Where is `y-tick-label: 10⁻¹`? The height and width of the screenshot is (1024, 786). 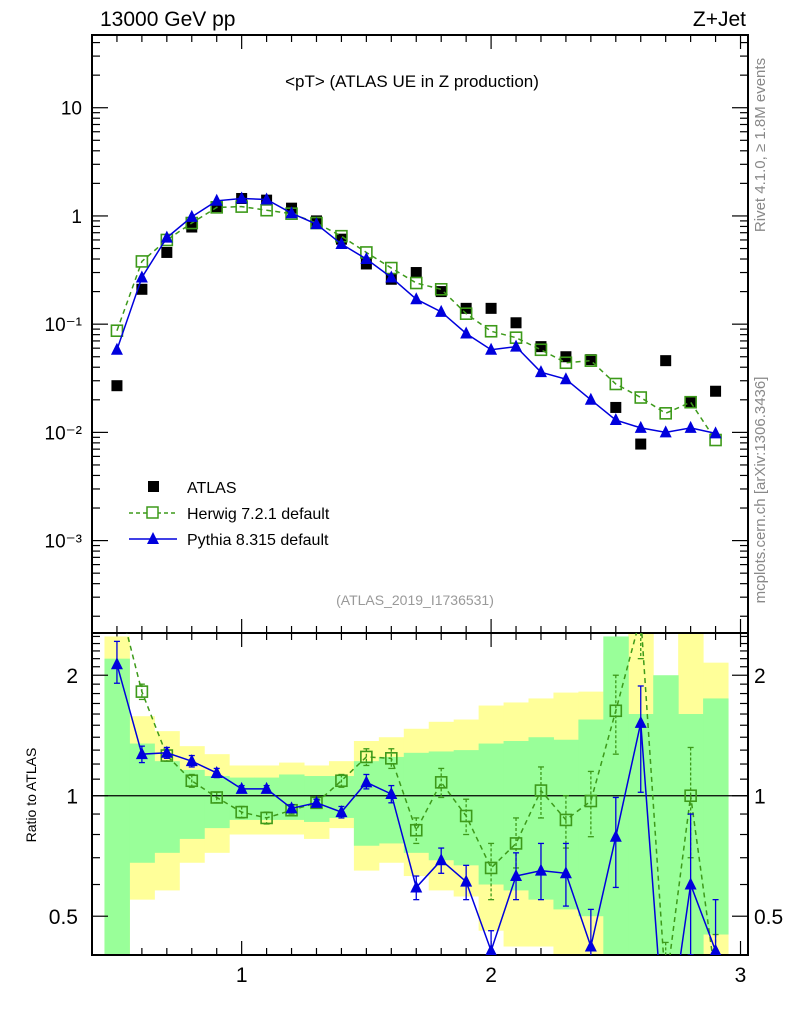 y-tick-label: 10⁻¹ is located at coordinates (64, 325).